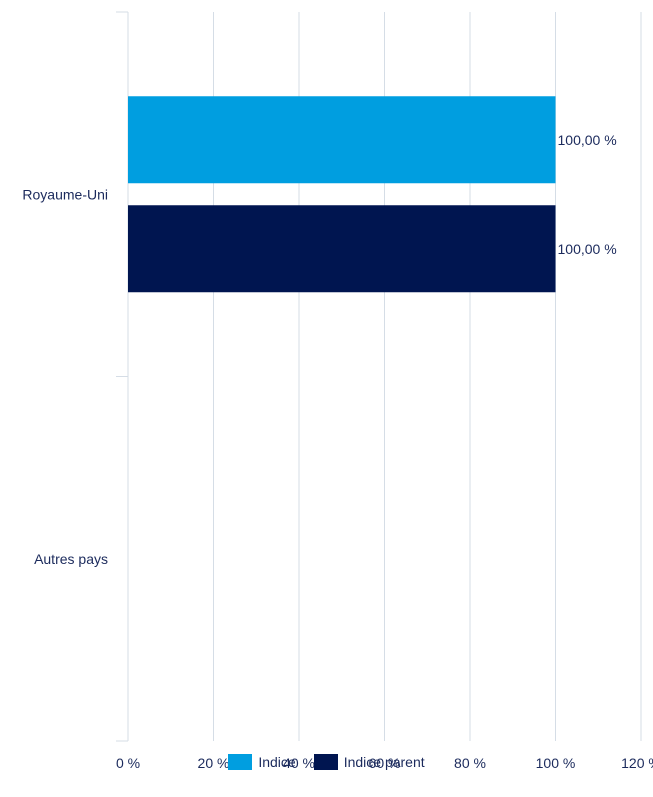 The image size is (653, 797). I want to click on legend-item-indice-parent: Indice parent, so click(369, 762).